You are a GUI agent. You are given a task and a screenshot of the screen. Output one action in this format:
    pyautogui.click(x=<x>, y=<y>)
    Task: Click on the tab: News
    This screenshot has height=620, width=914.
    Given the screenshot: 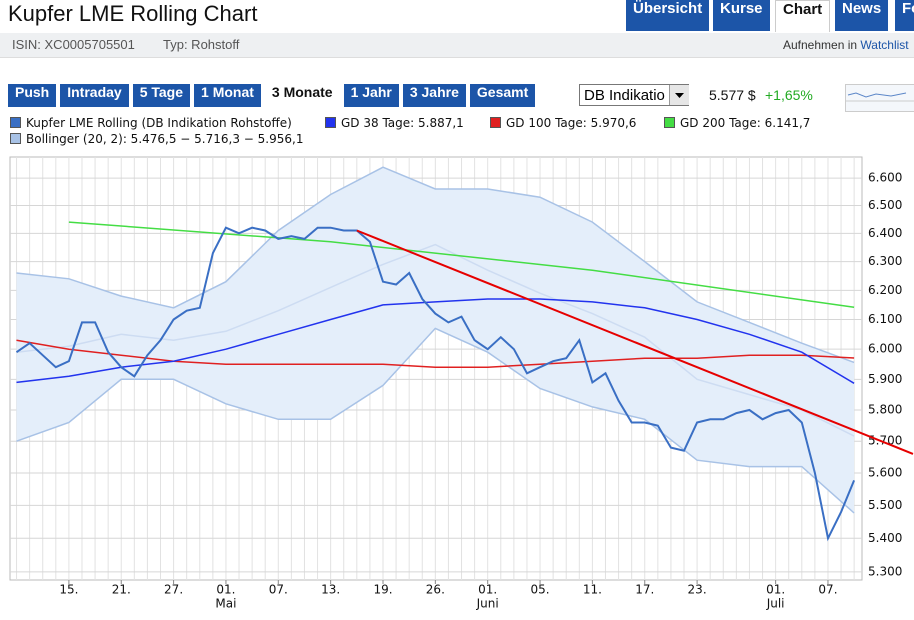 What is the action you would take?
    pyautogui.click(x=862, y=15)
    